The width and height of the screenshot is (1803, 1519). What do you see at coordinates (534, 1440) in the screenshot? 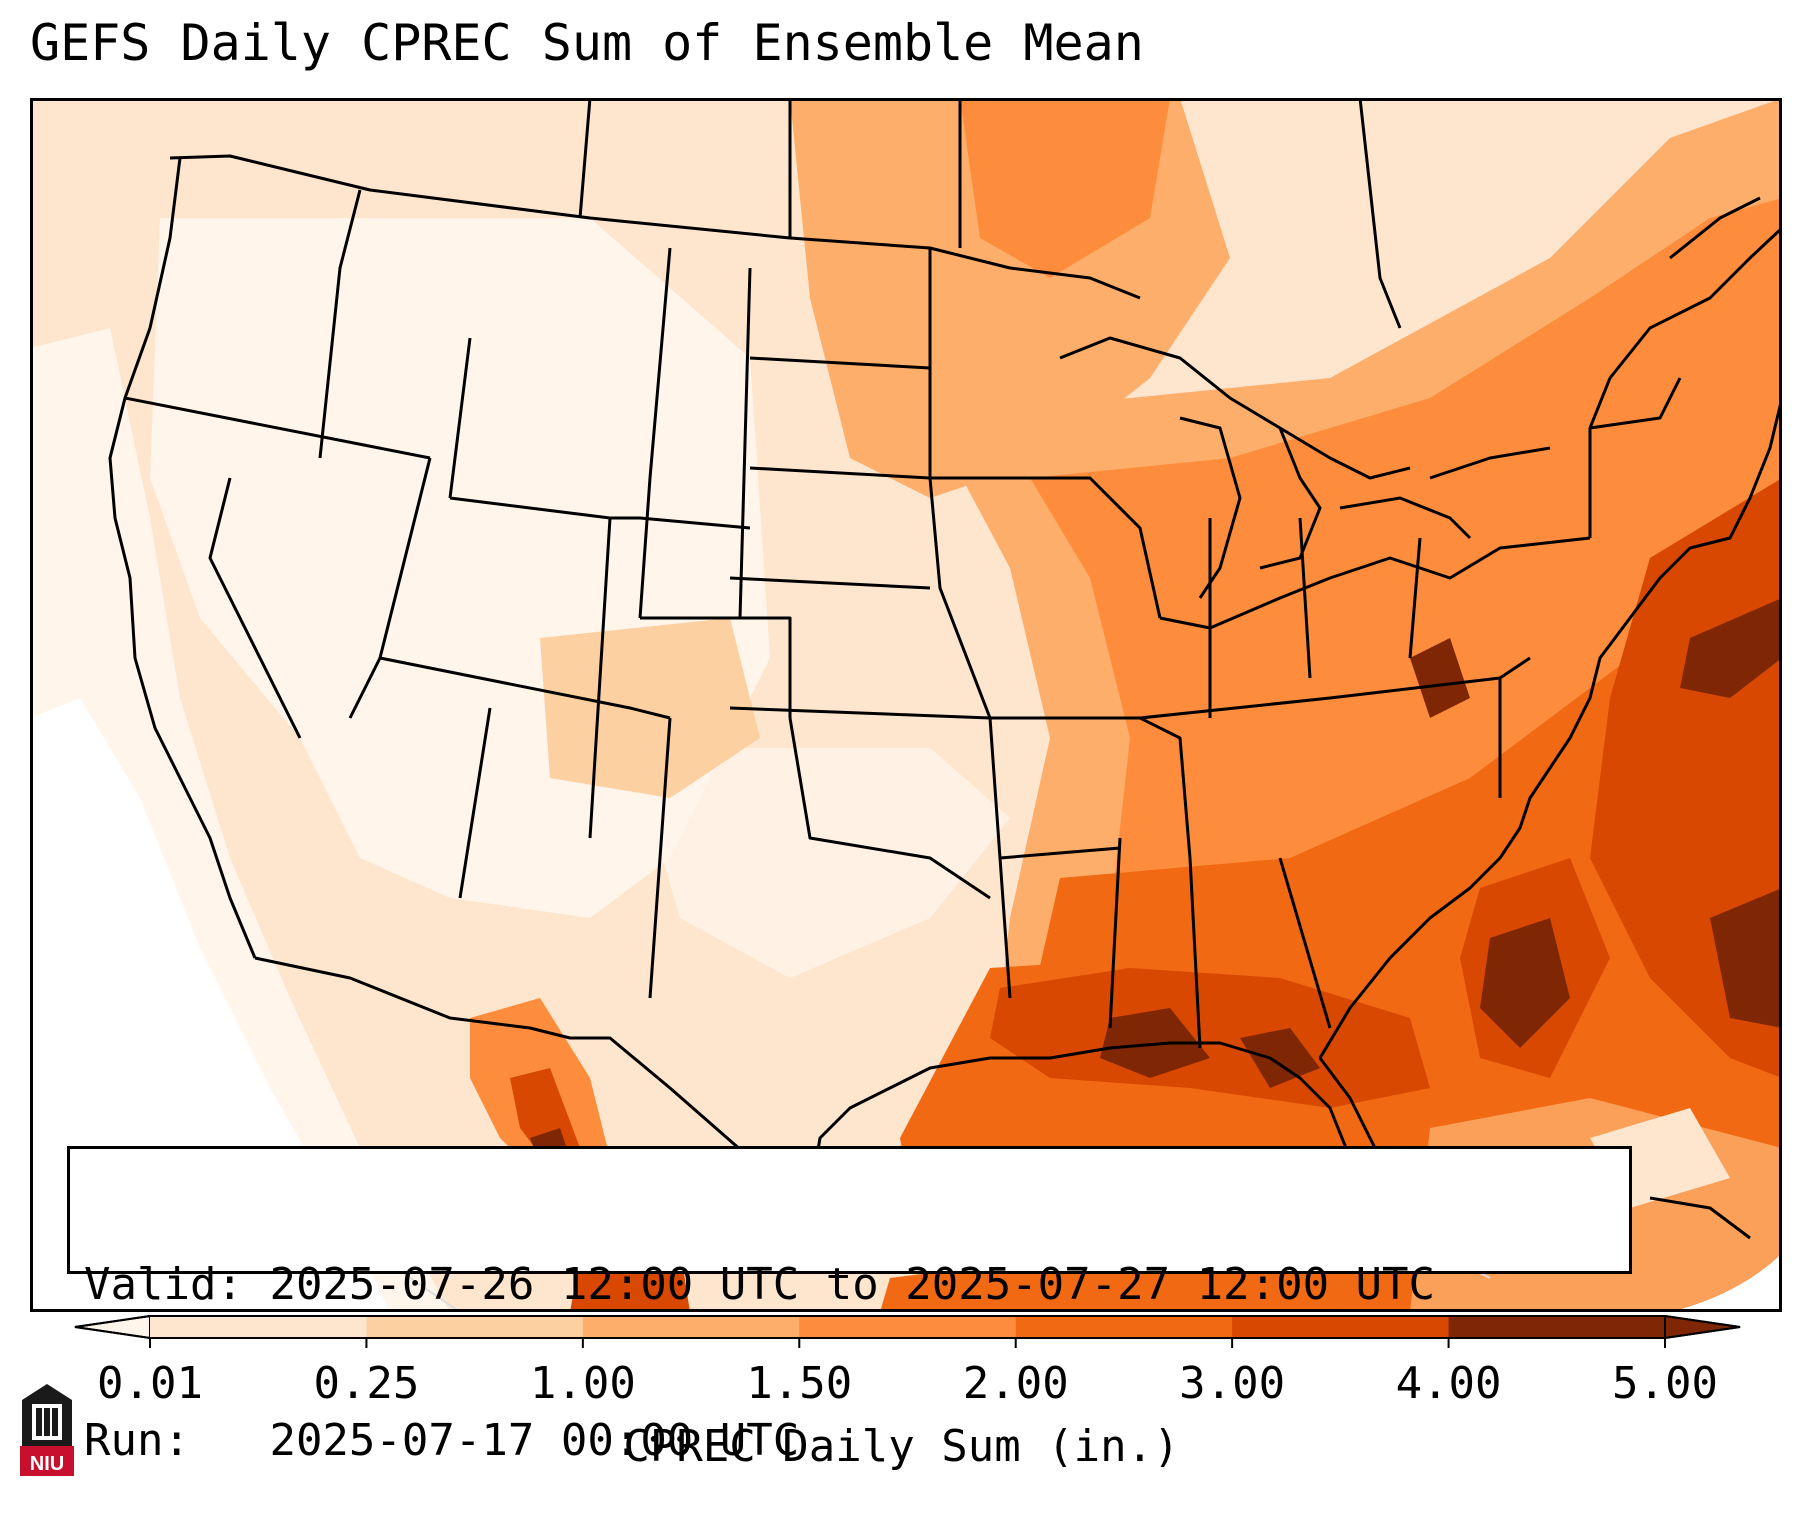
I see `run-text: 2025-07-17 00:00 UTC` at bounding box center [534, 1440].